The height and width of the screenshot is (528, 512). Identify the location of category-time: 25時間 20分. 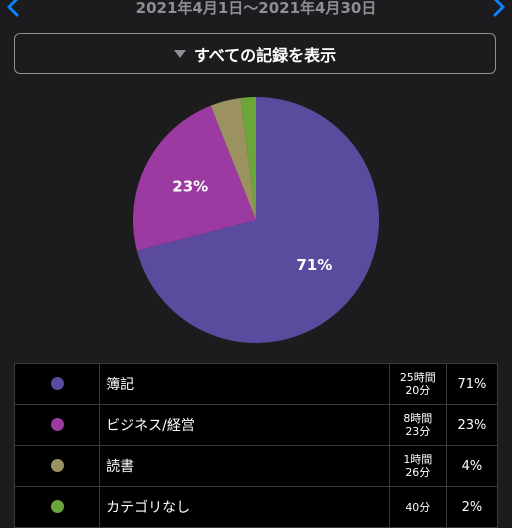
(417, 384).